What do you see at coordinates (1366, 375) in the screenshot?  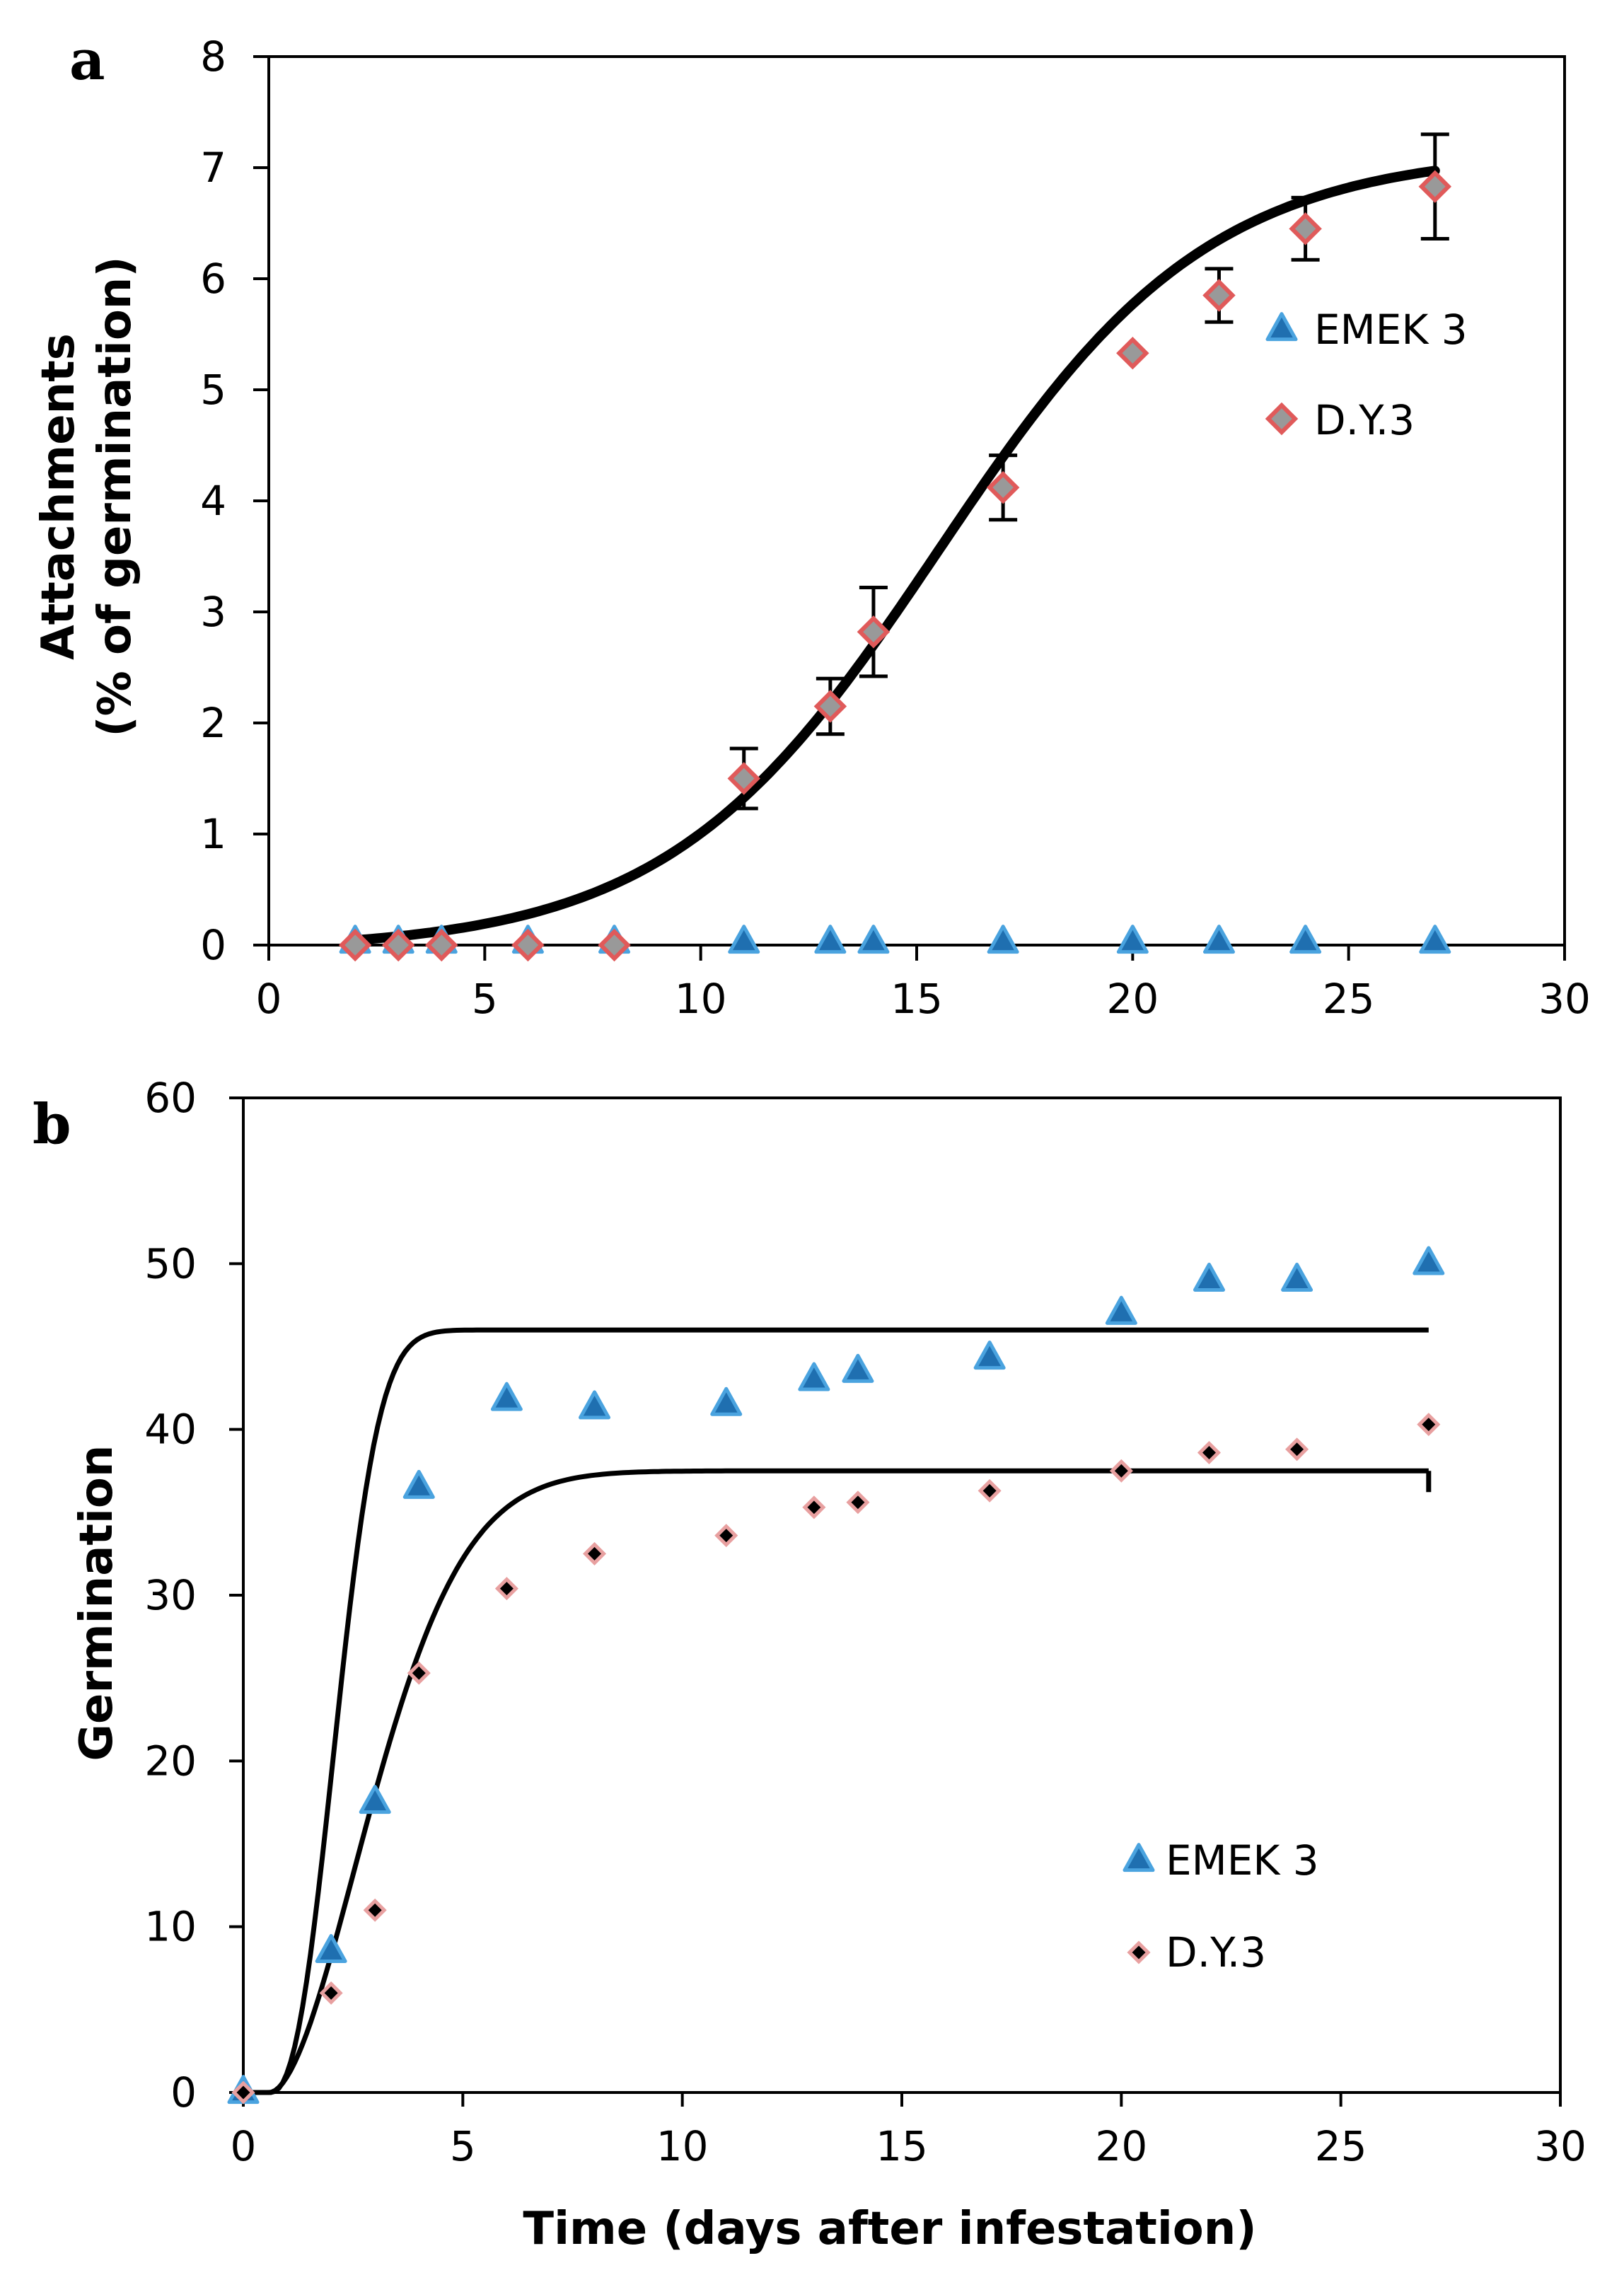 I see `panel-a-legend: EMEK 3 D.Y.3` at bounding box center [1366, 375].